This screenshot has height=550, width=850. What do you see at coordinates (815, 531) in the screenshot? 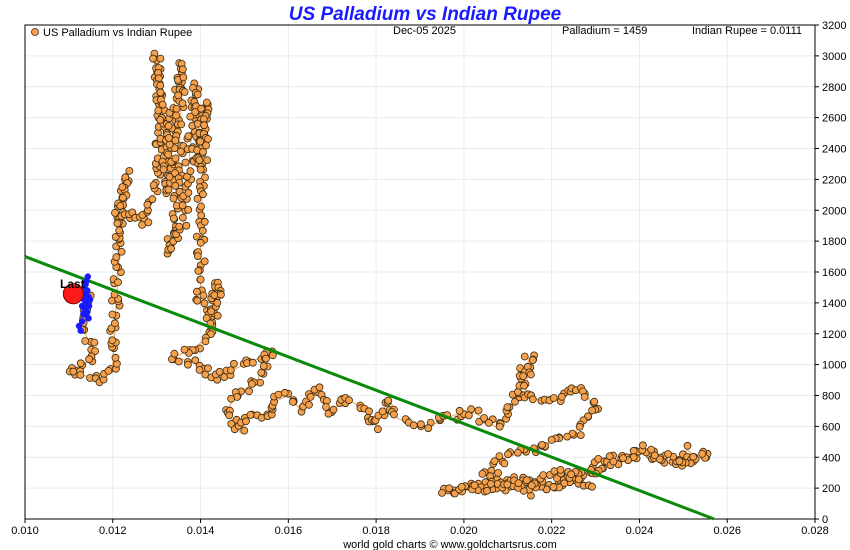
I see `x-tick-label: 0.028` at bounding box center [815, 531].